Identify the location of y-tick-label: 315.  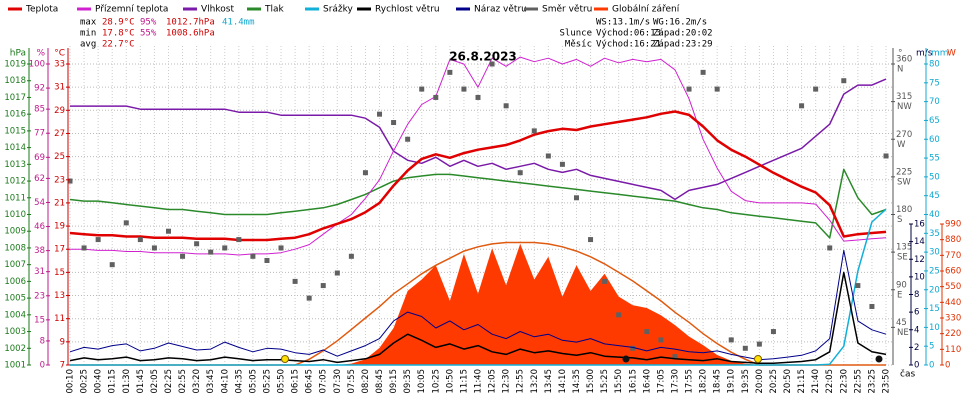
(904, 97).